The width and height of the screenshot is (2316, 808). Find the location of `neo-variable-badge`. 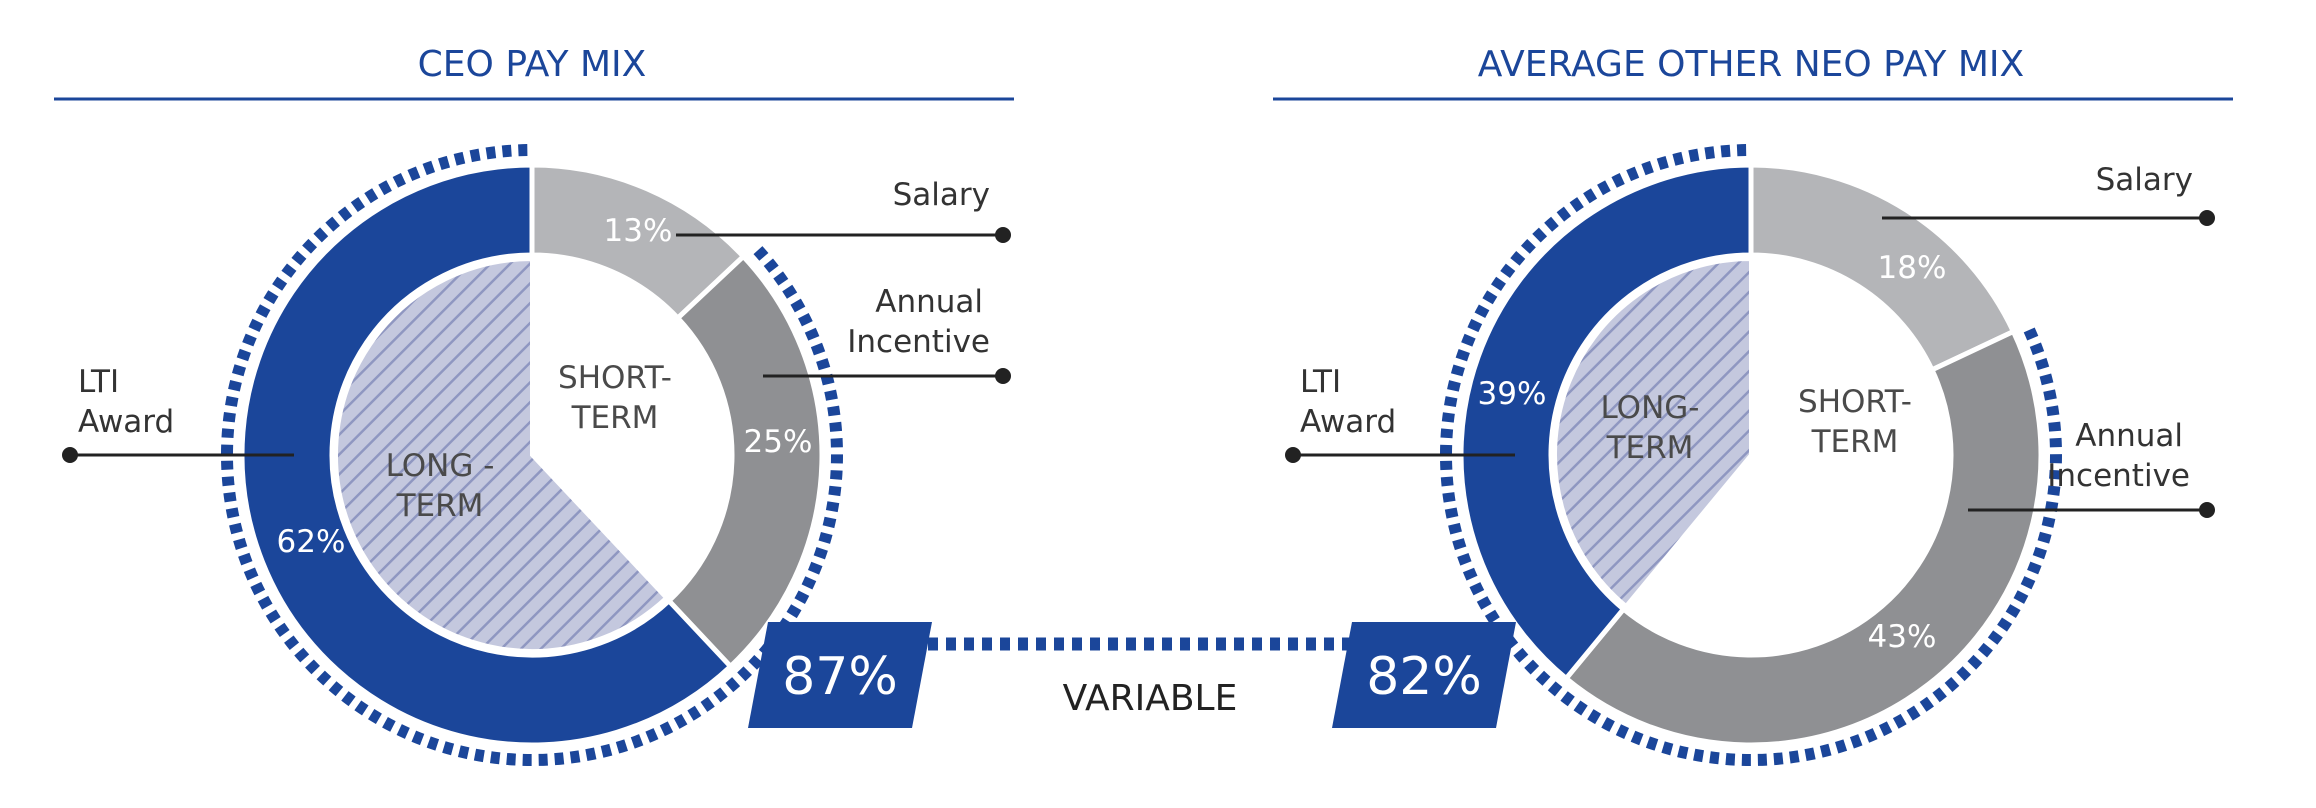

neo-variable-badge is located at coordinates (1424, 675).